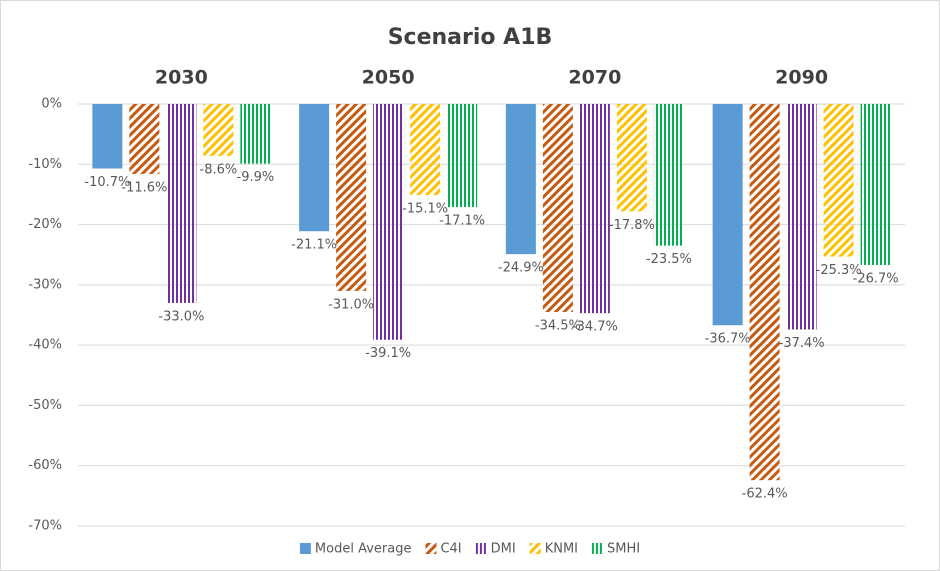 The width and height of the screenshot is (940, 571). I want to click on value-label: -34.7%, so click(595, 327).